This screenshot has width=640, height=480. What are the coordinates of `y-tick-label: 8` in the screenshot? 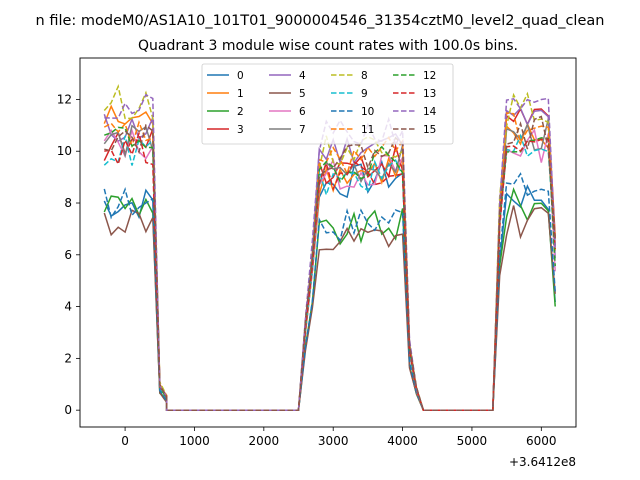 It's located at (68, 203).